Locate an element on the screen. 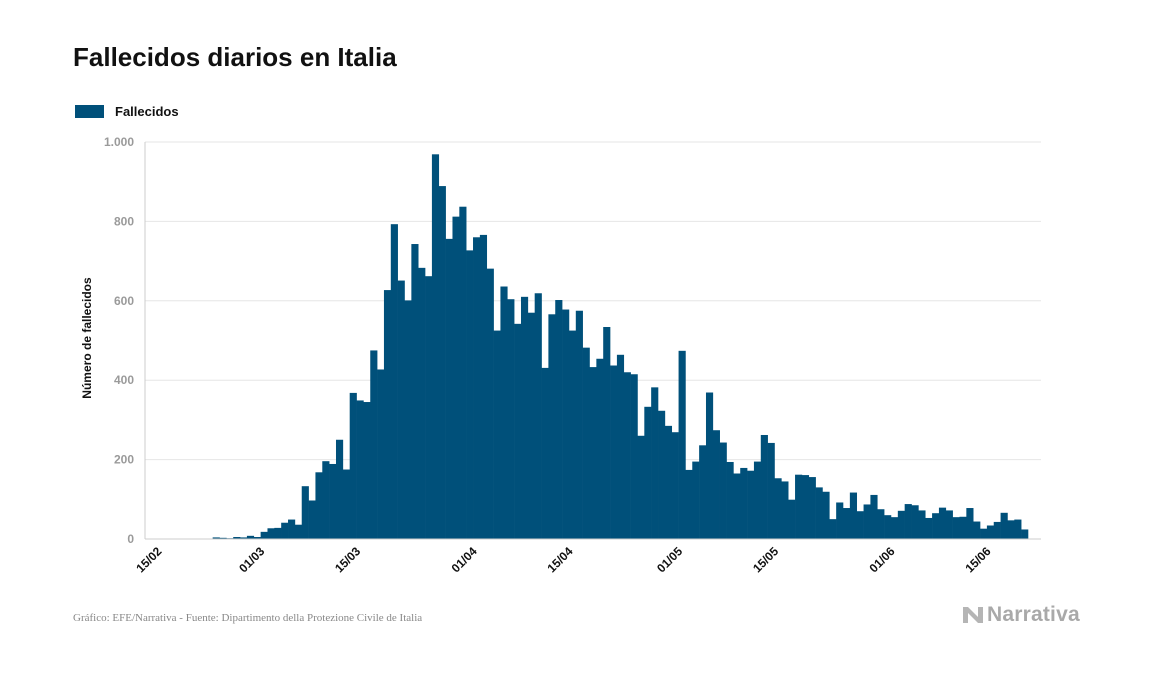 This screenshot has height=674, width=1157. x-tick-label: 01/03 is located at coordinates (251, 559).